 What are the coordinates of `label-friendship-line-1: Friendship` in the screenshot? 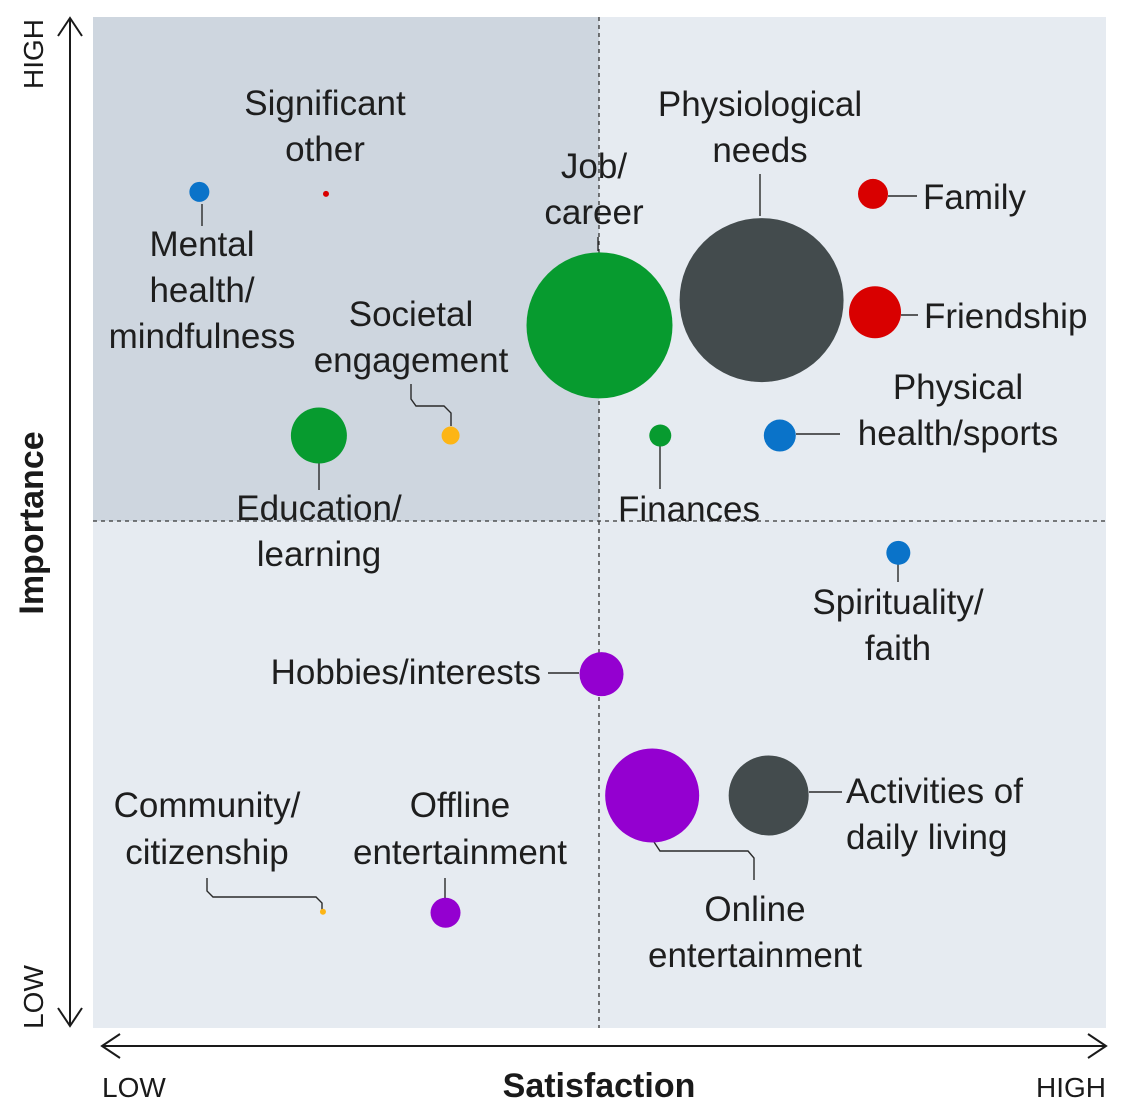 It's located at (1005, 316).